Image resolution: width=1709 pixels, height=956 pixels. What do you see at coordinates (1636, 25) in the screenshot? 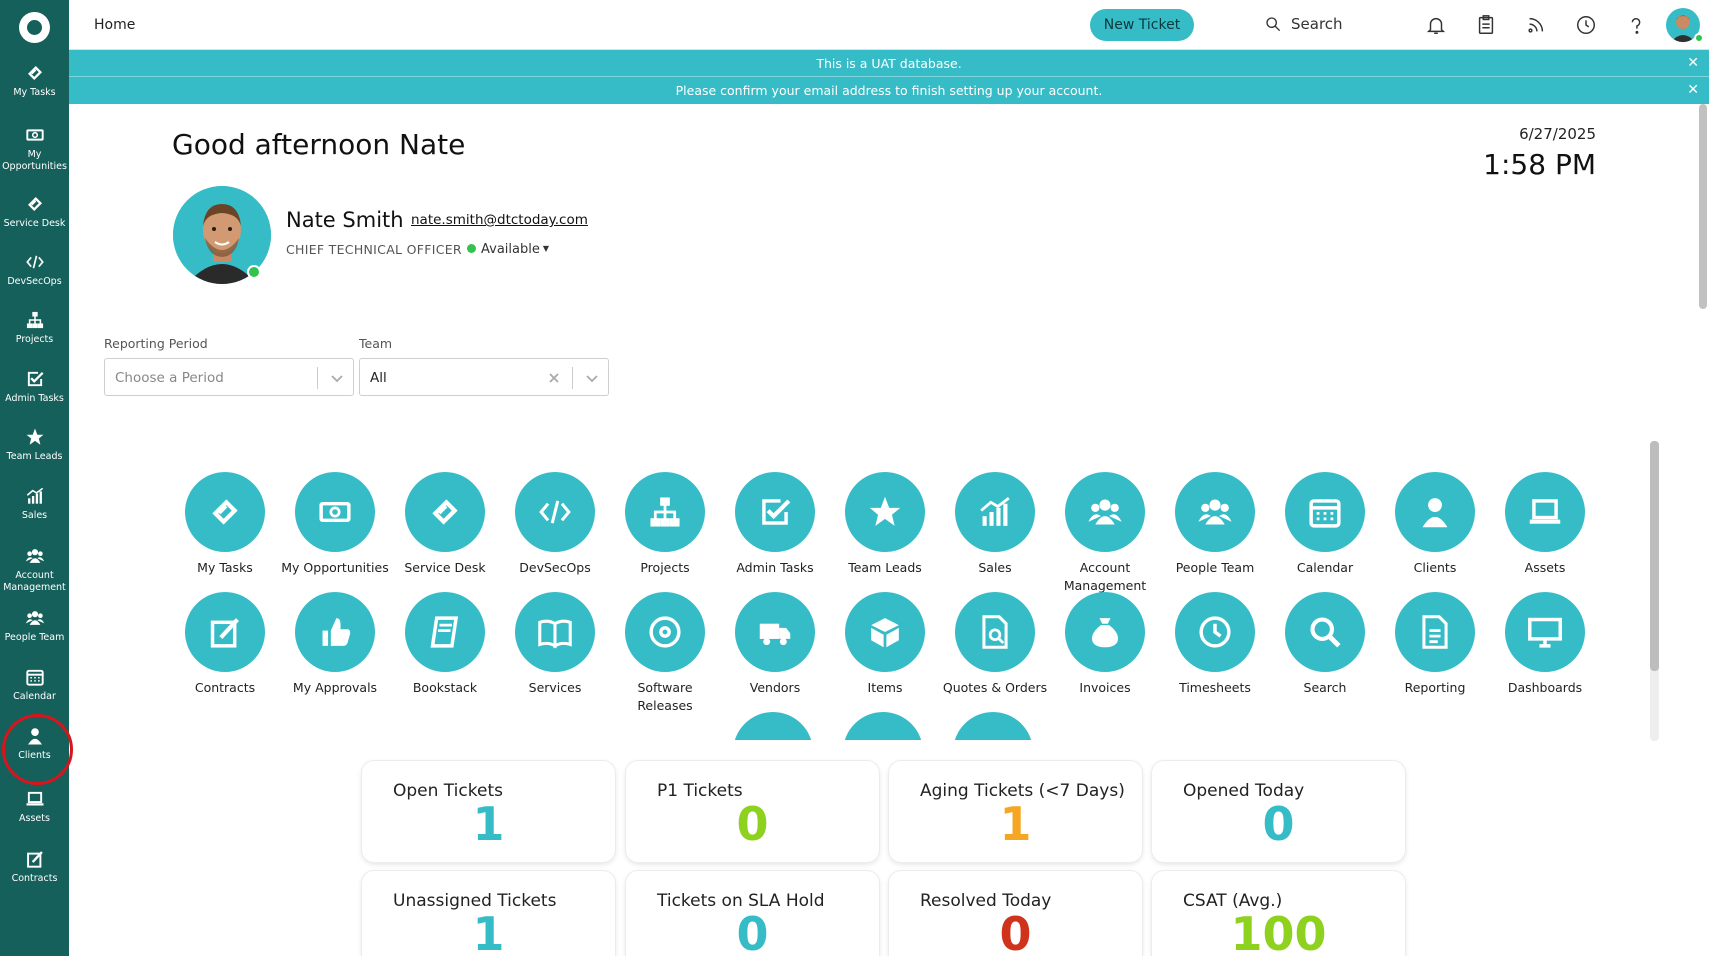
I see `help-icon` at bounding box center [1636, 25].